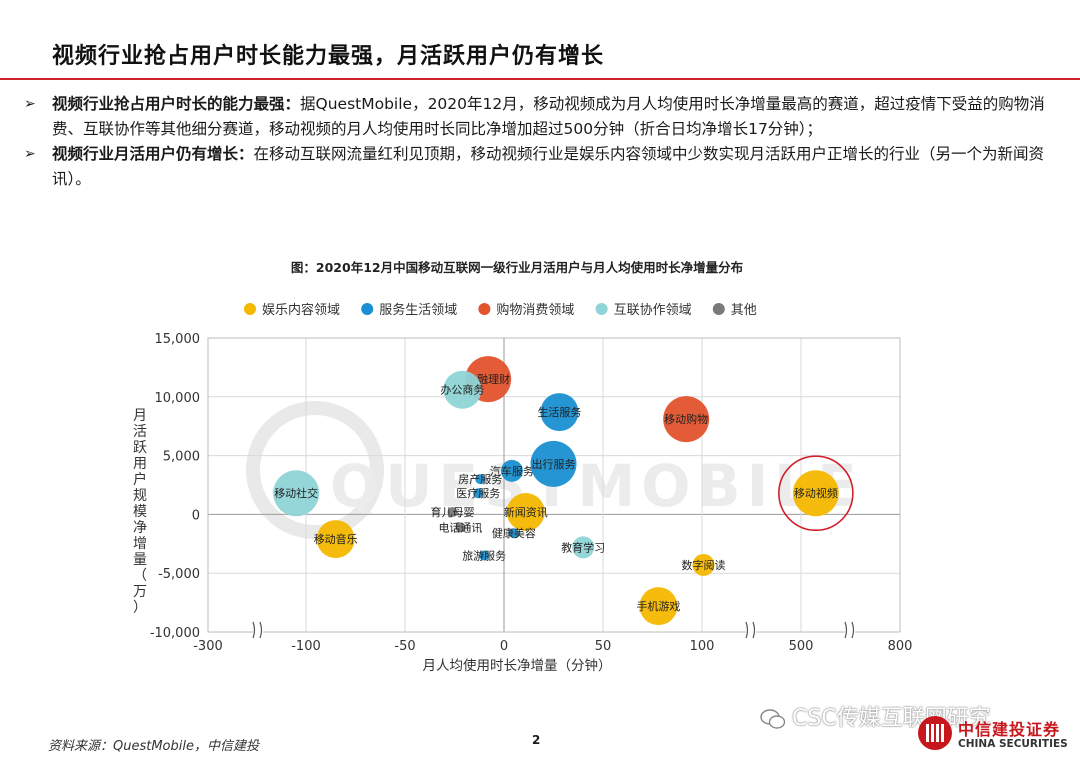 This screenshot has width=1080, height=763. Describe the element at coordinates (176, 104) in the screenshot. I see `bullet-heading: 视频行业抢占用户时长的能力最强：` at that location.